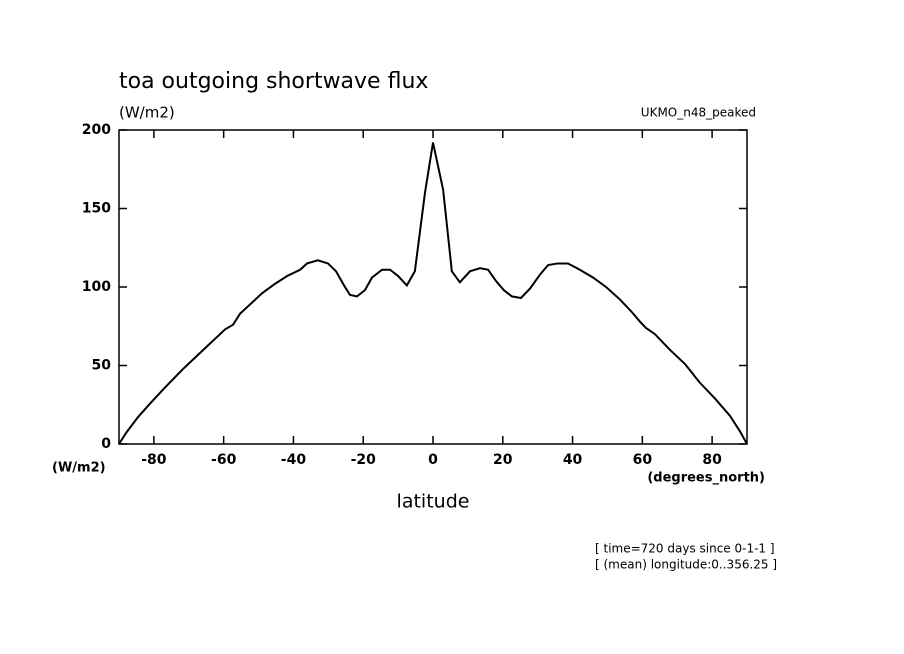 The width and height of the screenshot is (904, 654). What do you see at coordinates (433, 460) in the screenshot?
I see `x-tick-label: 0` at bounding box center [433, 460].